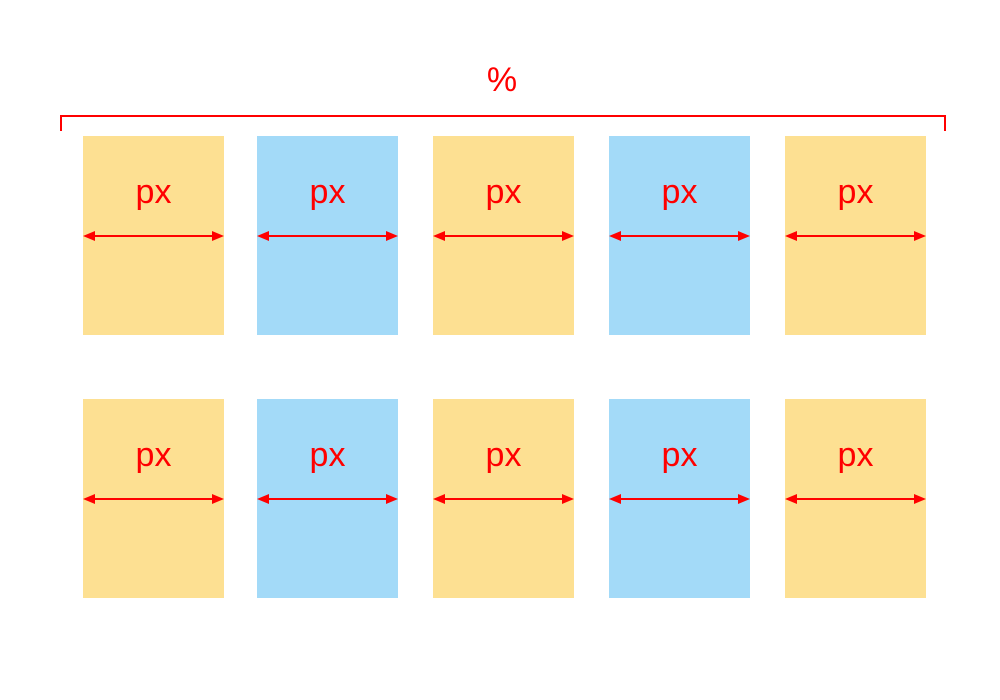  Describe the element at coordinates (503, 123) in the screenshot. I see `container-width-bracket` at that location.